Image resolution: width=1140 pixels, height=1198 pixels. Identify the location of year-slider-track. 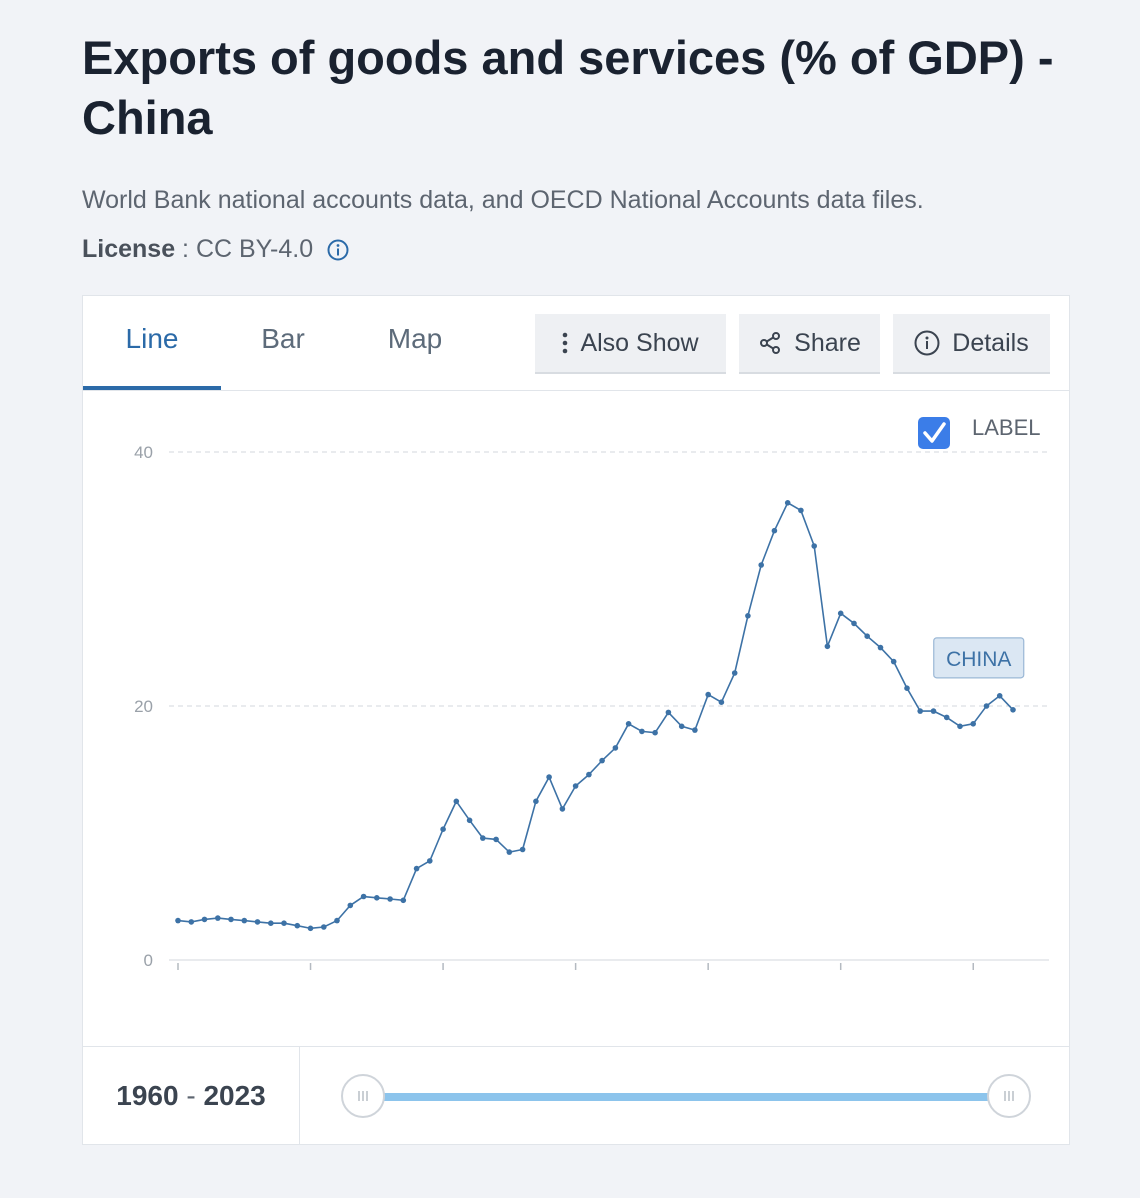
(686, 1097).